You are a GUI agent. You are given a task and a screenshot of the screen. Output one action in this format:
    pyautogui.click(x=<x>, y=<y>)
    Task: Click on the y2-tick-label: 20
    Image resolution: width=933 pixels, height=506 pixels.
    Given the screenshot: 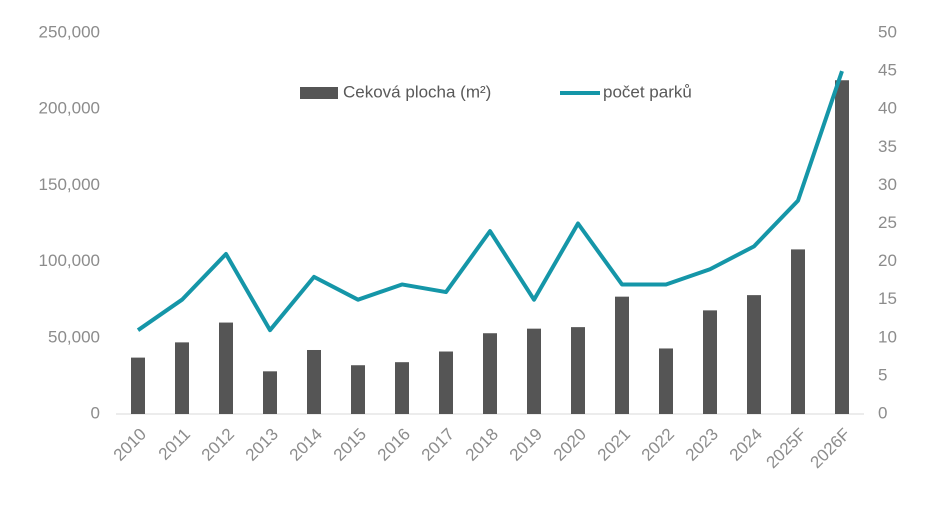 What is the action you would take?
    pyautogui.click(x=887, y=260)
    